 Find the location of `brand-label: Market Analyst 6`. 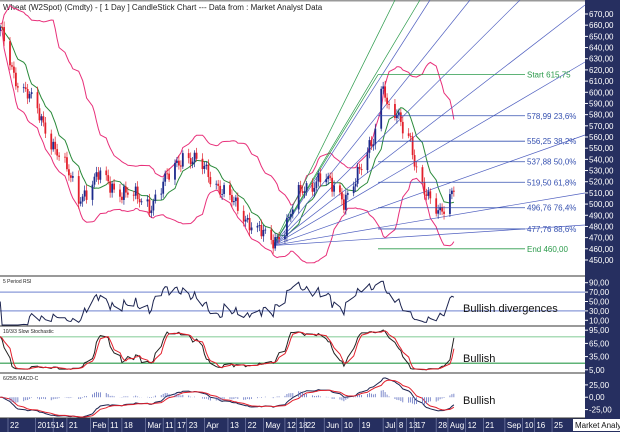

brand-label: Market Analyst 6 is located at coordinates (597, 425).